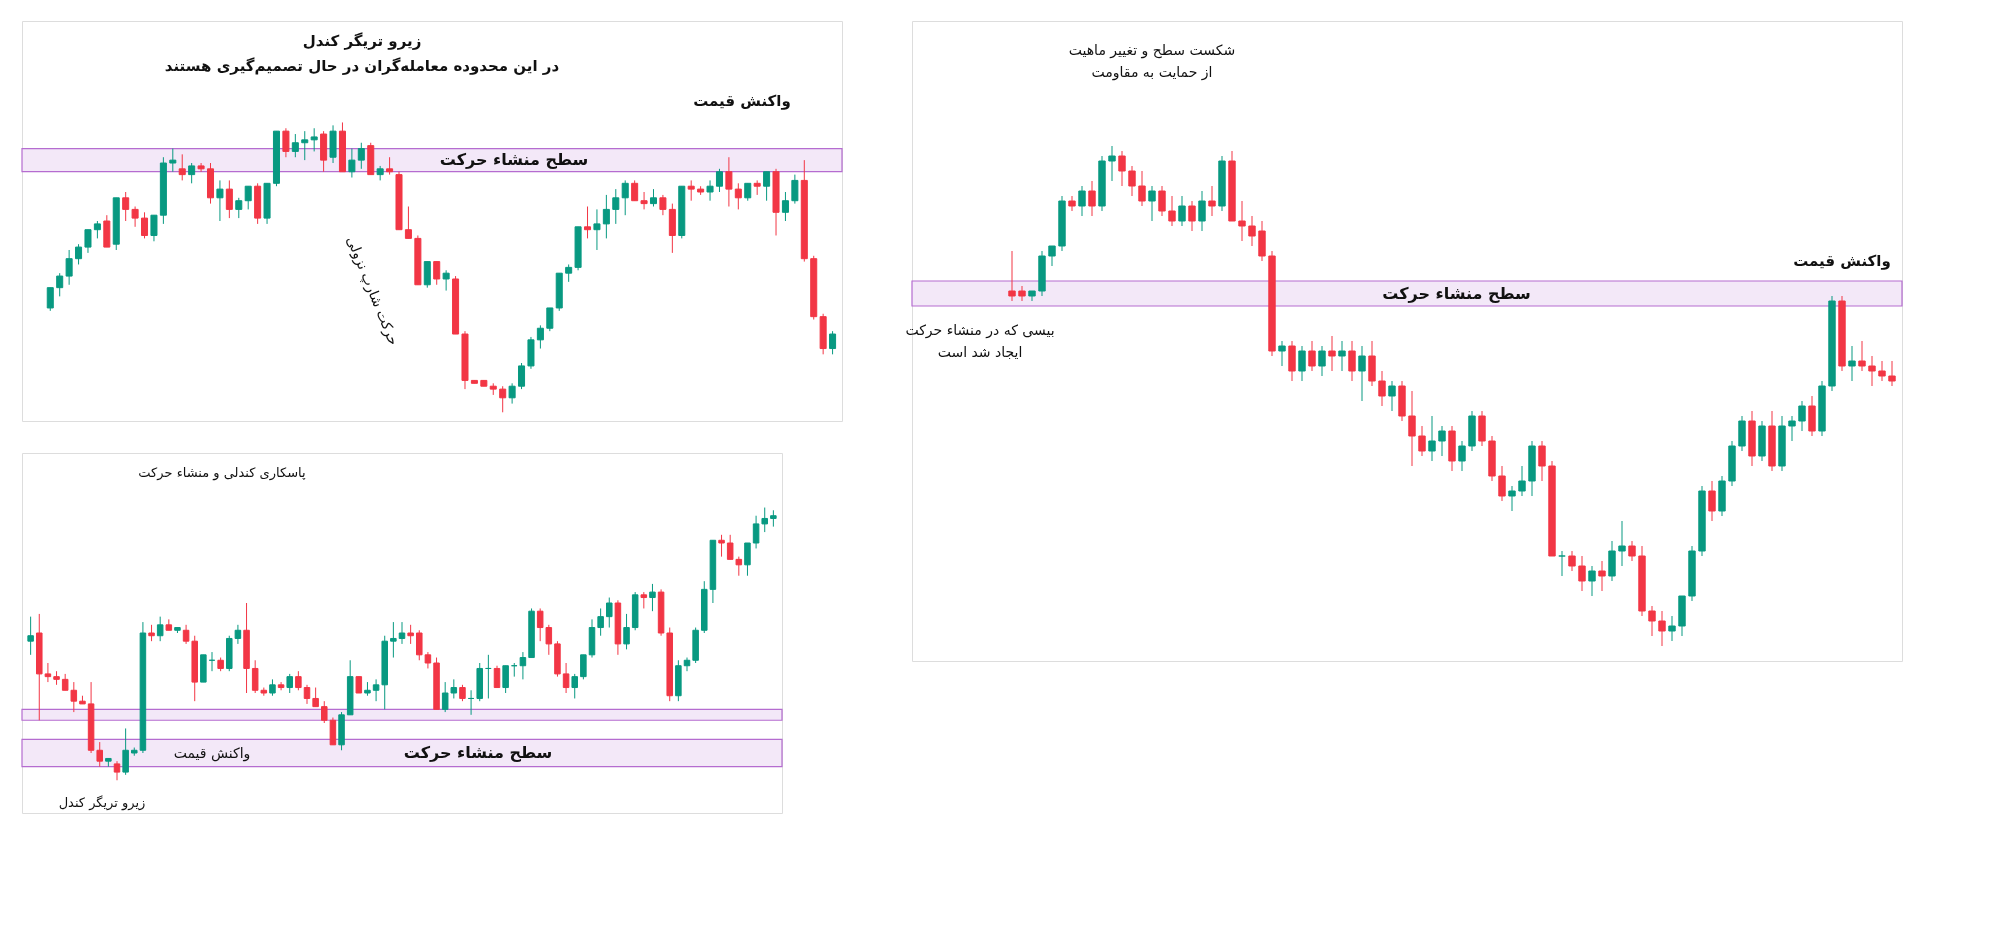  Describe the element at coordinates (362, 66) in the screenshot. I see `text: در این محدوده معامله‌گران در حال تصمیم‌گیری هستند` at that location.